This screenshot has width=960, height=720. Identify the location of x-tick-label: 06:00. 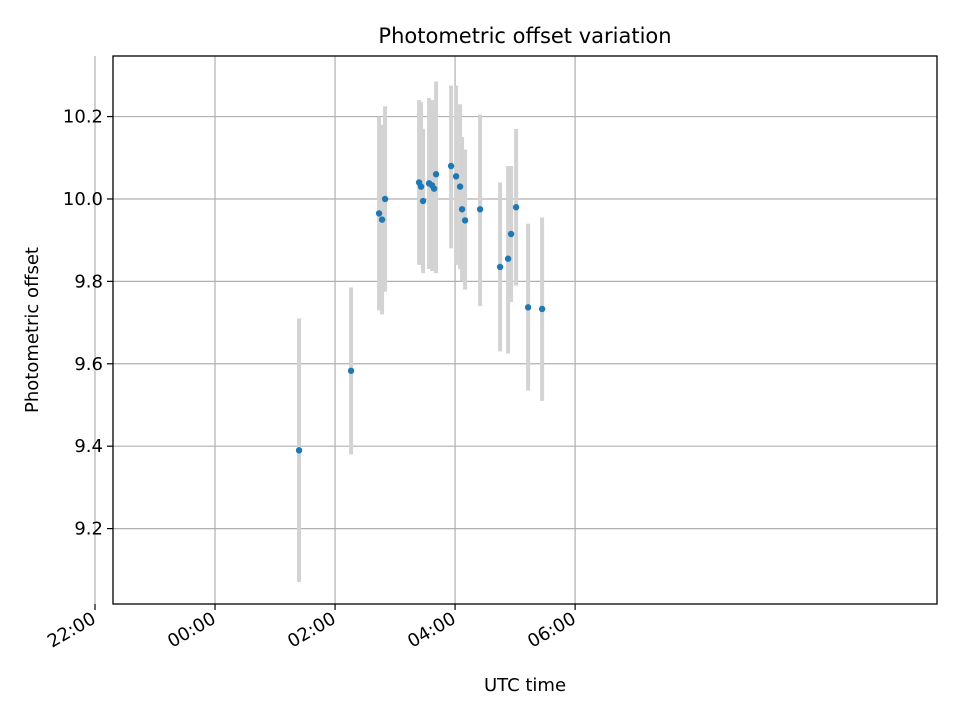
(551, 630).